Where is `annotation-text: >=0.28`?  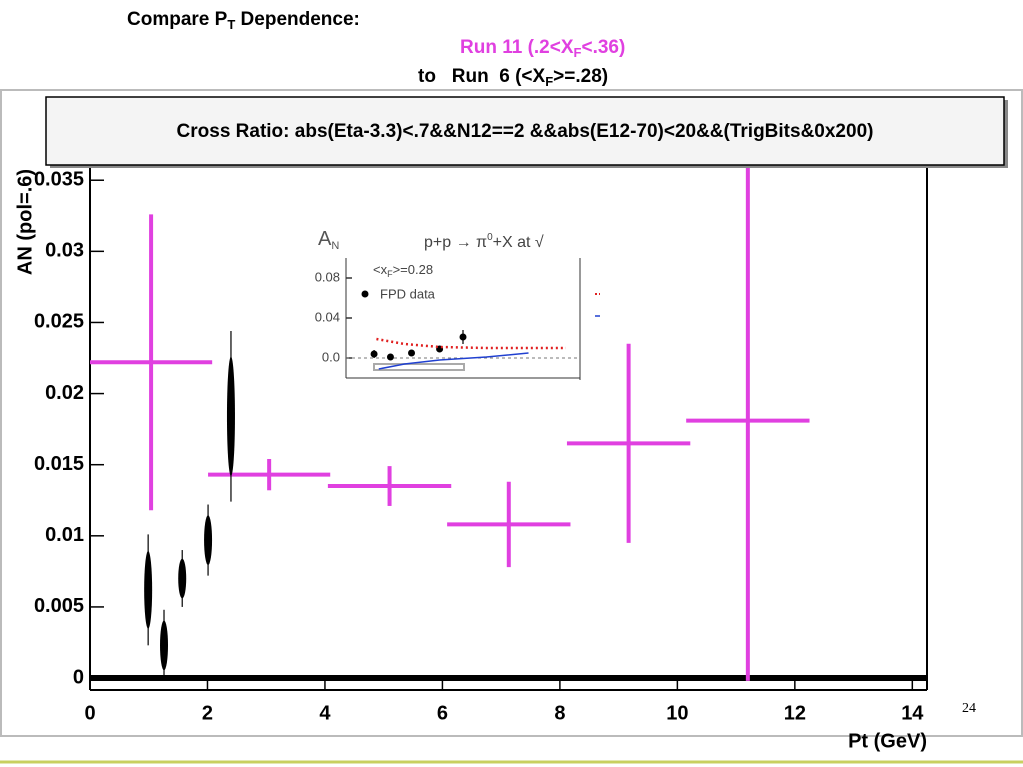 annotation-text: >=0.28 is located at coordinates (413, 269).